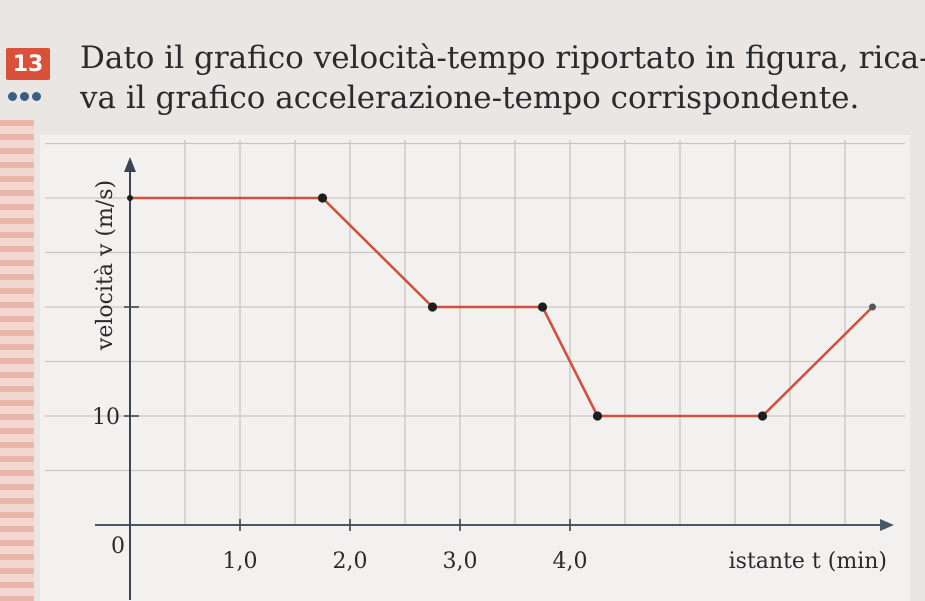 The width and height of the screenshot is (925, 601). I want to click on page-margin-strip, so click(17, 360).